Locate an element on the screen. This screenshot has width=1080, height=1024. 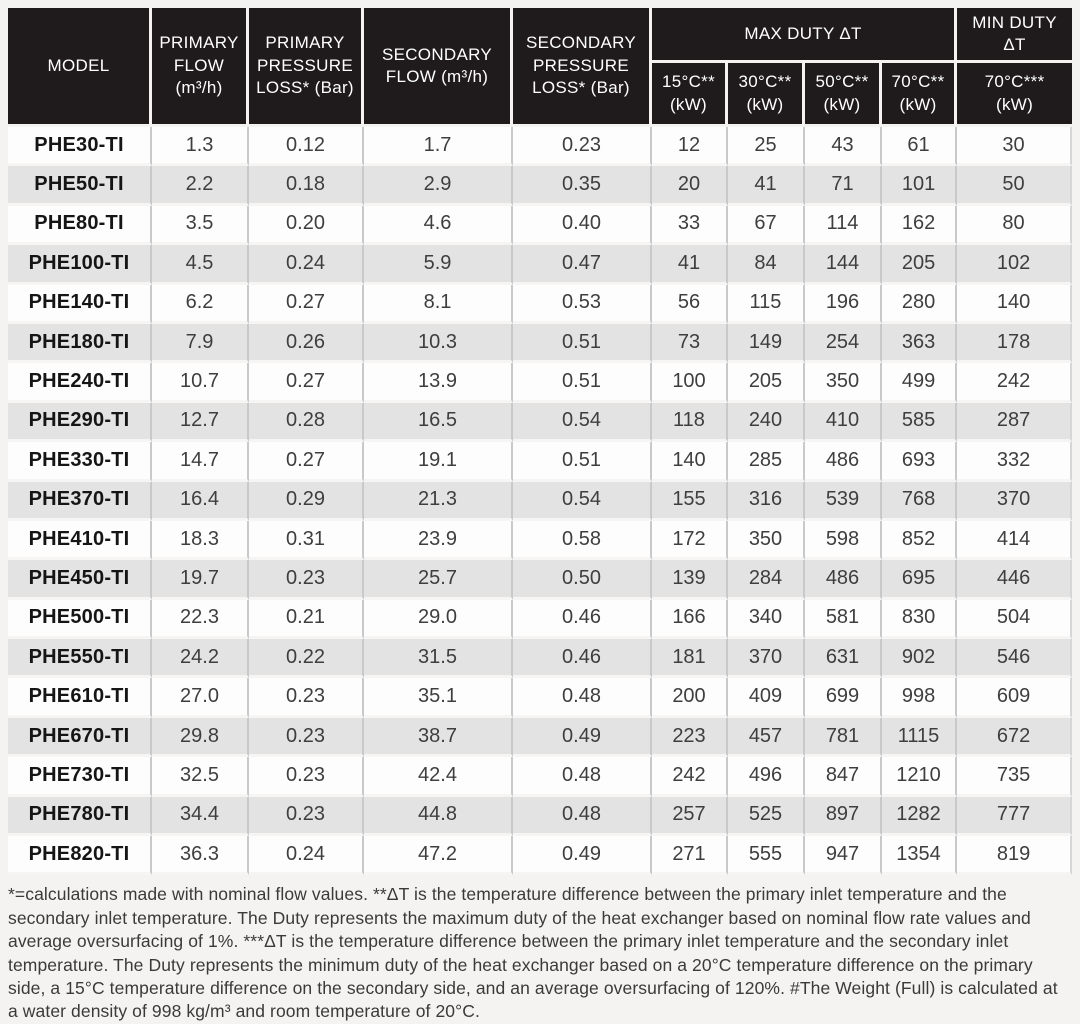
value-cell: 777 is located at coordinates (1015, 816).